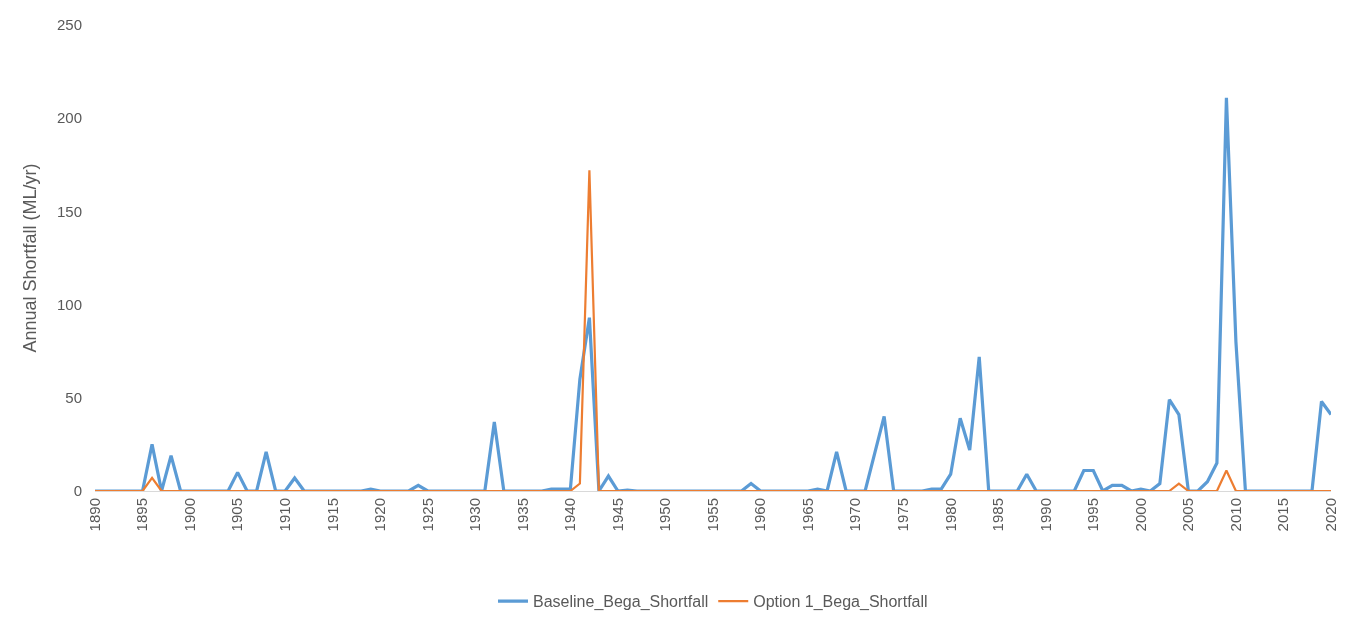  I want to click on x-tick-label: 1960, so click(760, 515).